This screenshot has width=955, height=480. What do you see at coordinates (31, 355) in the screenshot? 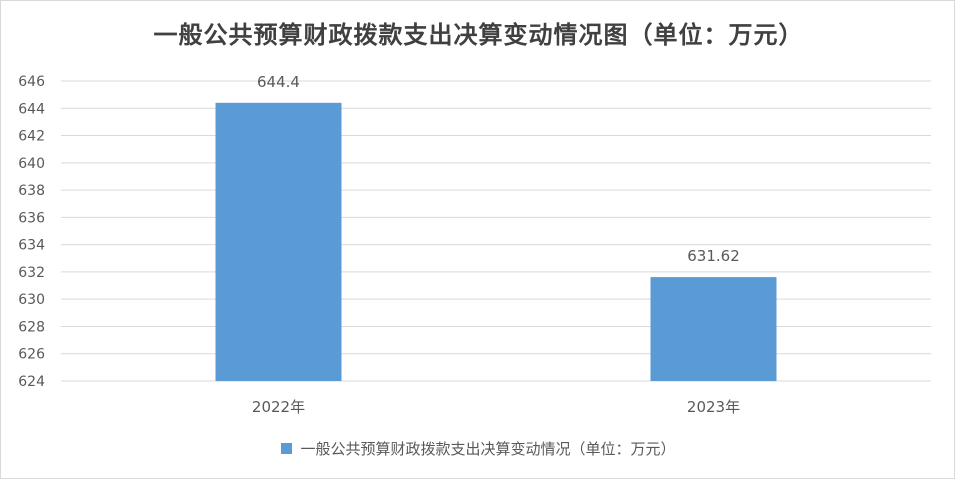
I see `y-tick-label: 626` at bounding box center [31, 355].